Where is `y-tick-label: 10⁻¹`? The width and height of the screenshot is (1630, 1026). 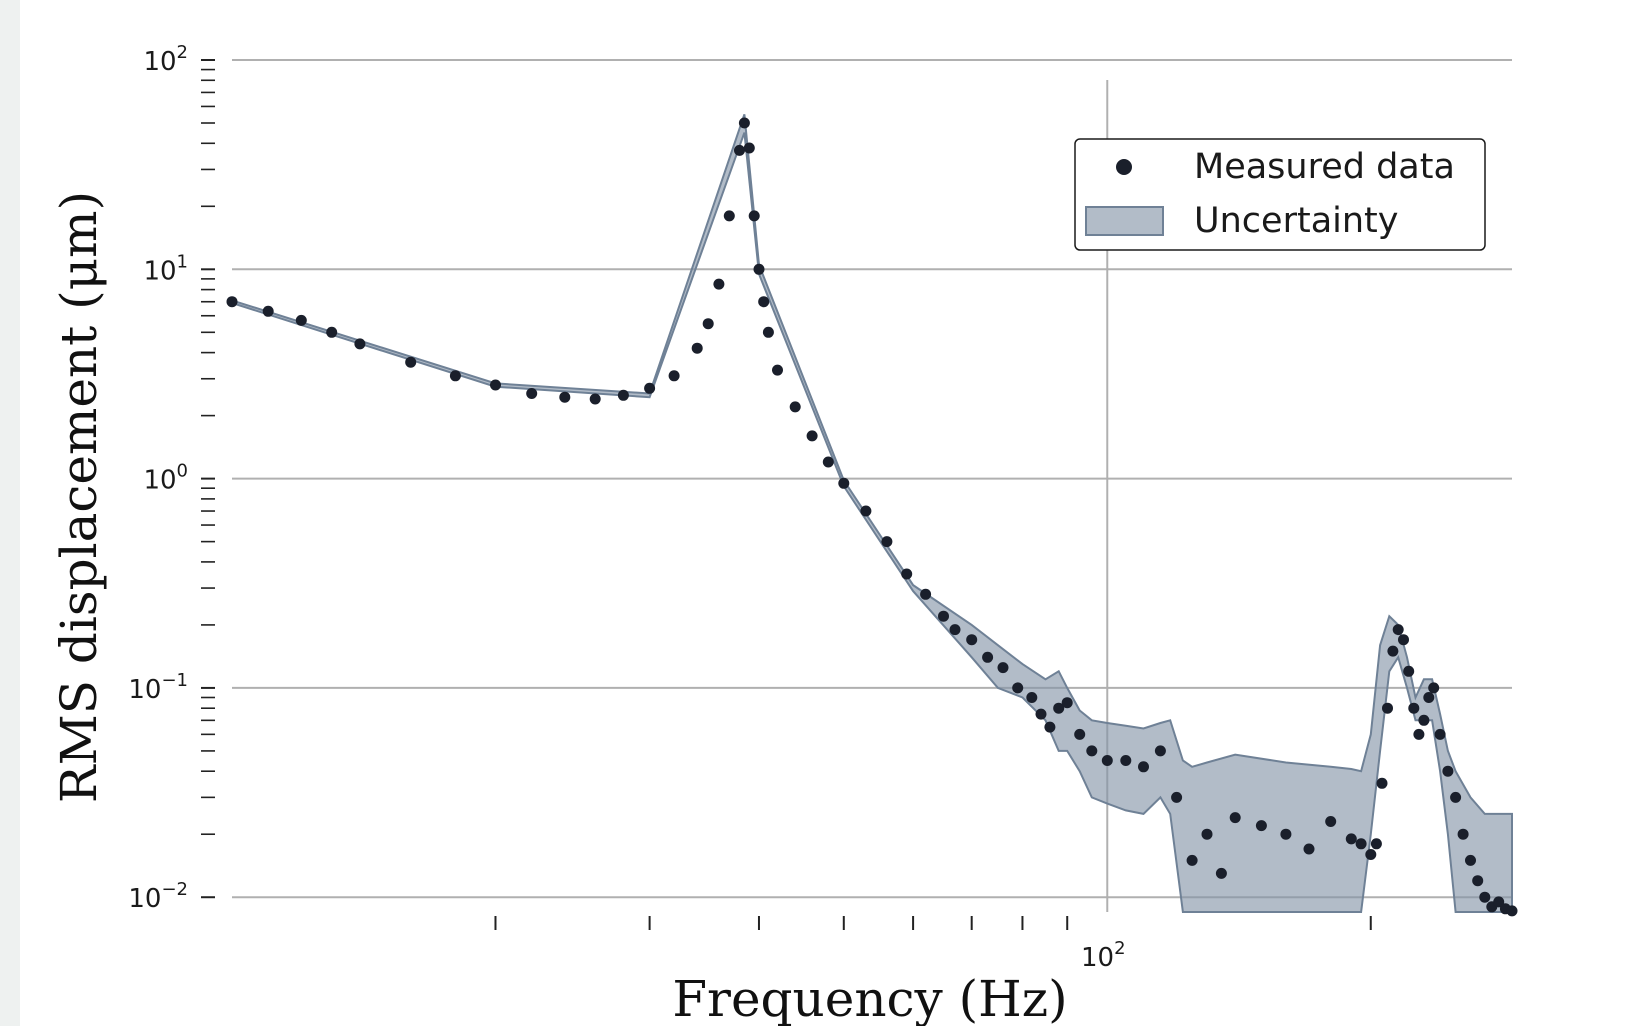
y-tick-label: 10⁻¹ is located at coordinates (158, 687).